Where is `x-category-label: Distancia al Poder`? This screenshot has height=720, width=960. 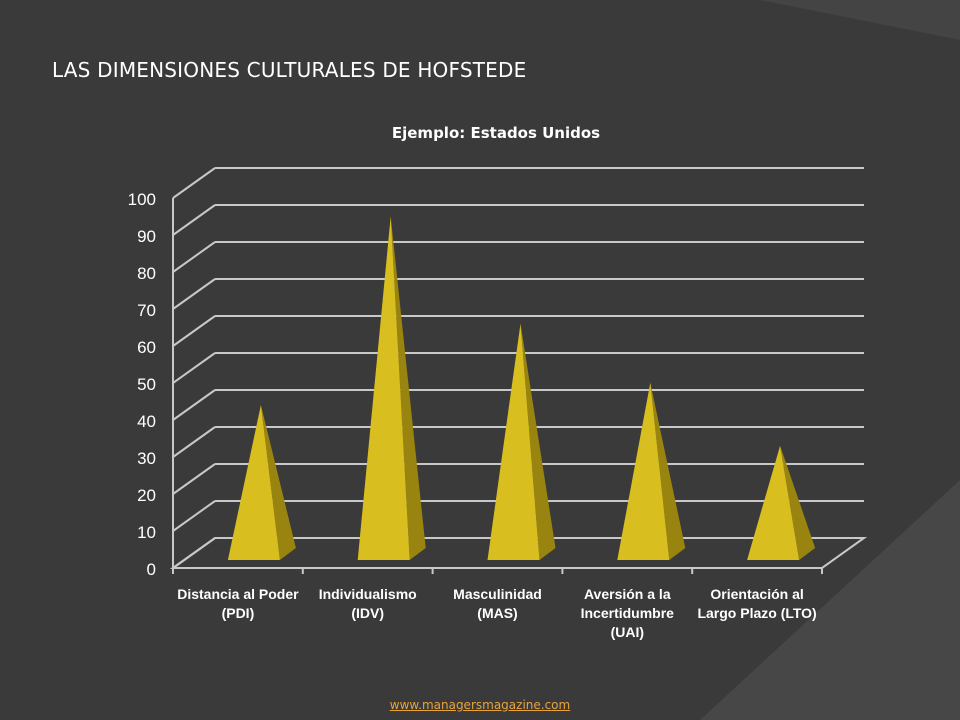
x-category-label: Distancia al Poder is located at coordinates (238, 594).